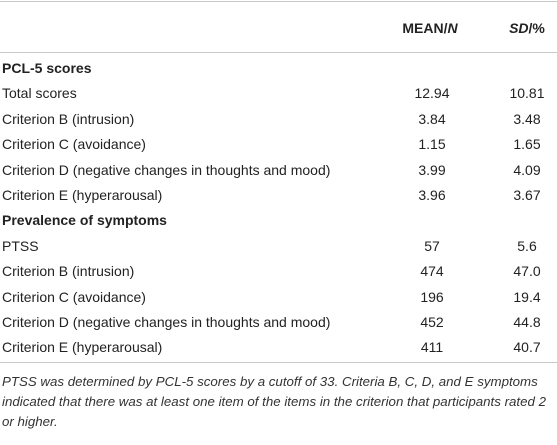 The width and height of the screenshot is (557, 445). What do you see at coordinates (527, 271) in the screenshot?
I see `sd-value: 47.0` at bounding box center [527, 271].